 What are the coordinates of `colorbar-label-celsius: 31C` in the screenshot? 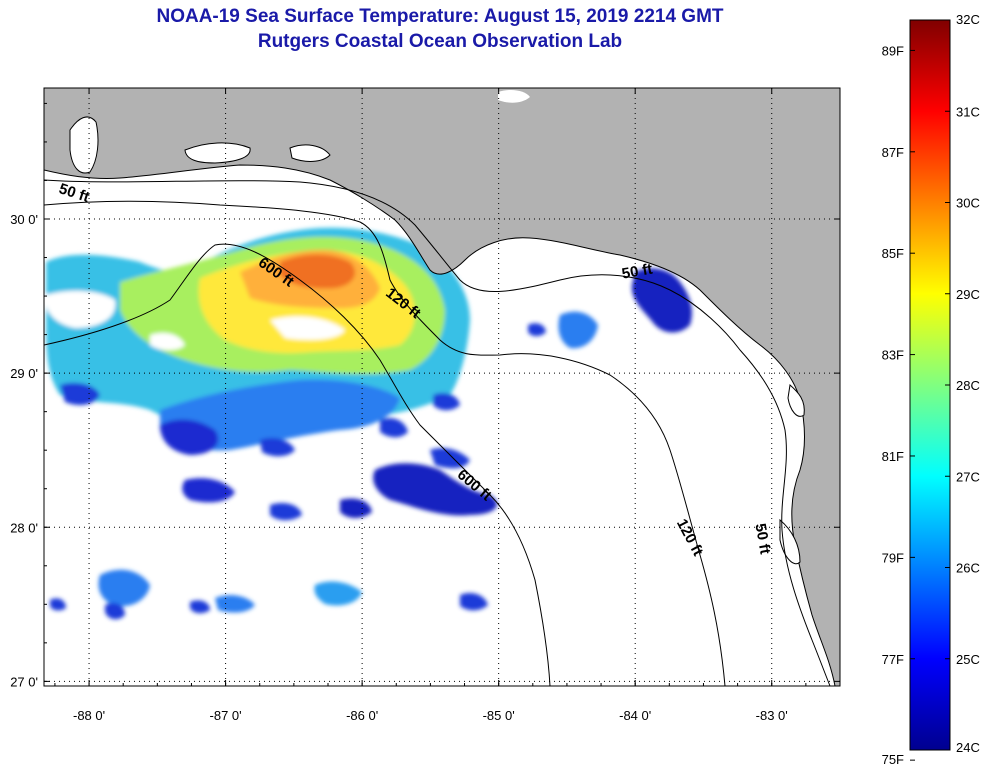 It's located at (968, 111).